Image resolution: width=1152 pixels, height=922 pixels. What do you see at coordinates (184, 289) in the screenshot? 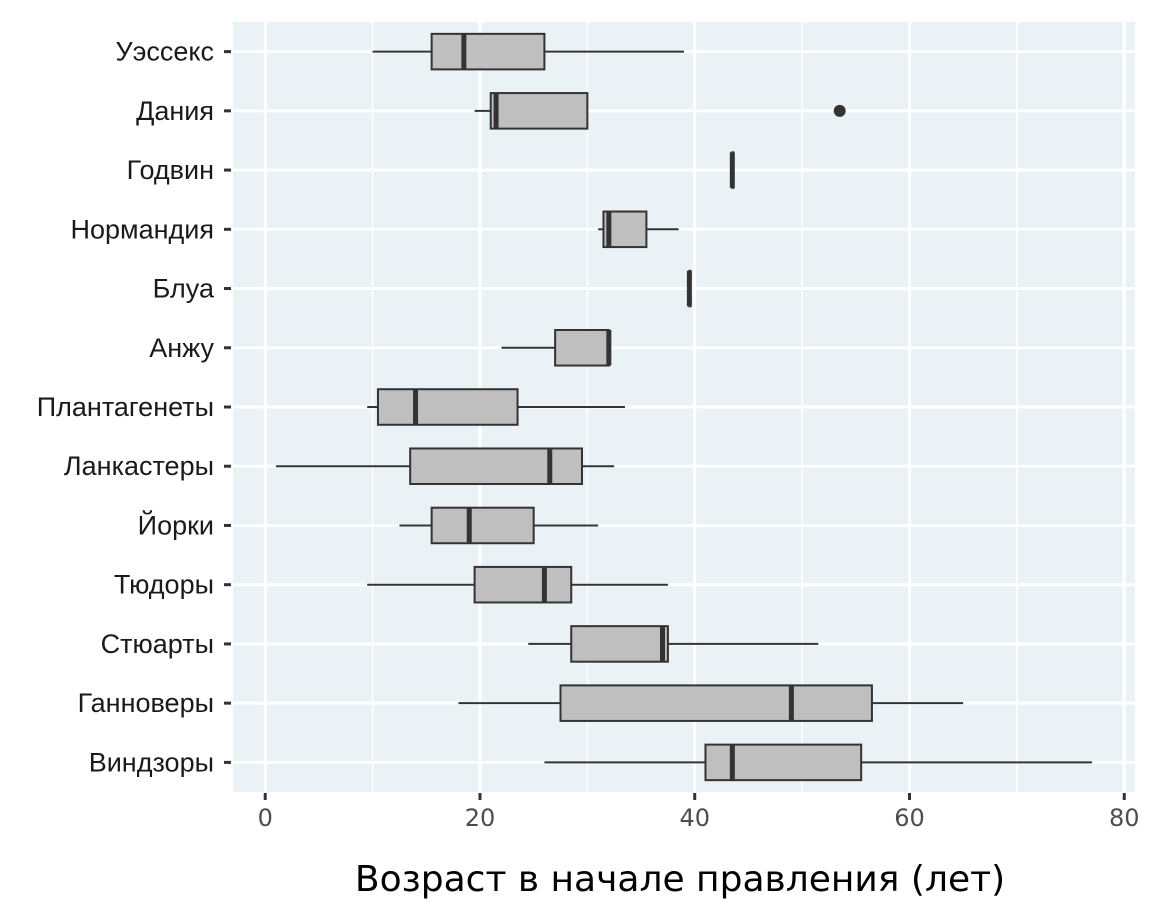
I see `y-tick-label: Блуа` at bounding box center [184, 289].